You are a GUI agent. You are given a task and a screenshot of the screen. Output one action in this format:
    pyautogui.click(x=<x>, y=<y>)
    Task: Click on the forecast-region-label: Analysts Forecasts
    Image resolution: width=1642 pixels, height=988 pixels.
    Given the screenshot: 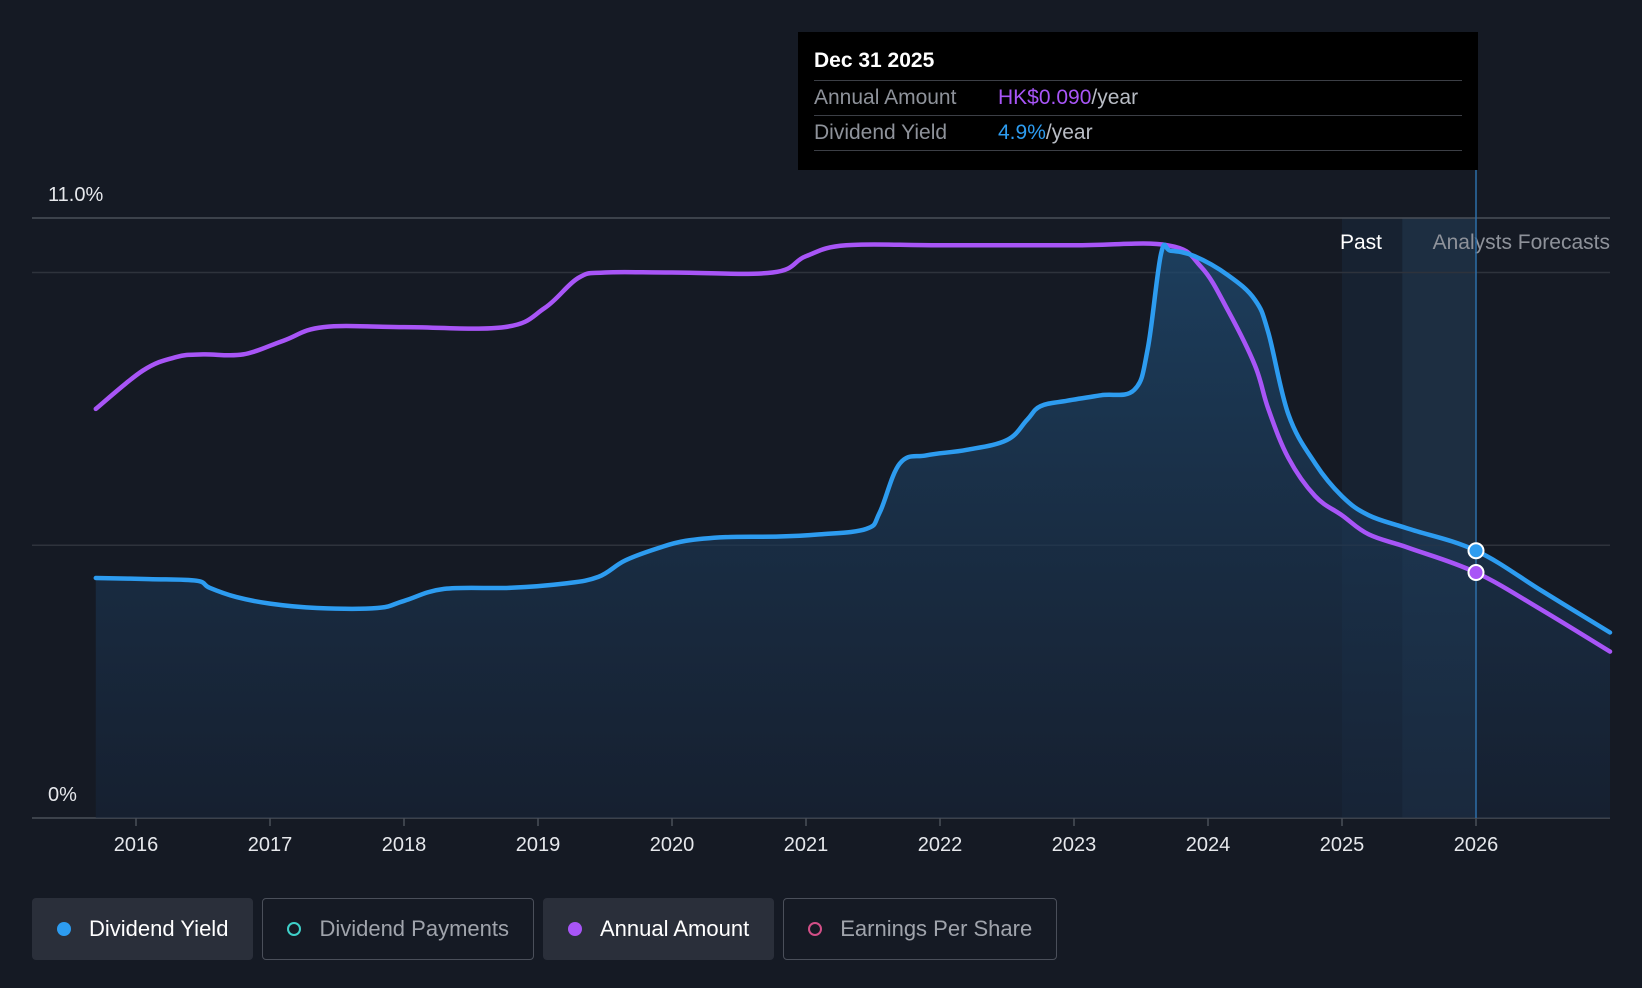 What is the action you would take?
    pyautogui.click(x=1521, y=242)
    